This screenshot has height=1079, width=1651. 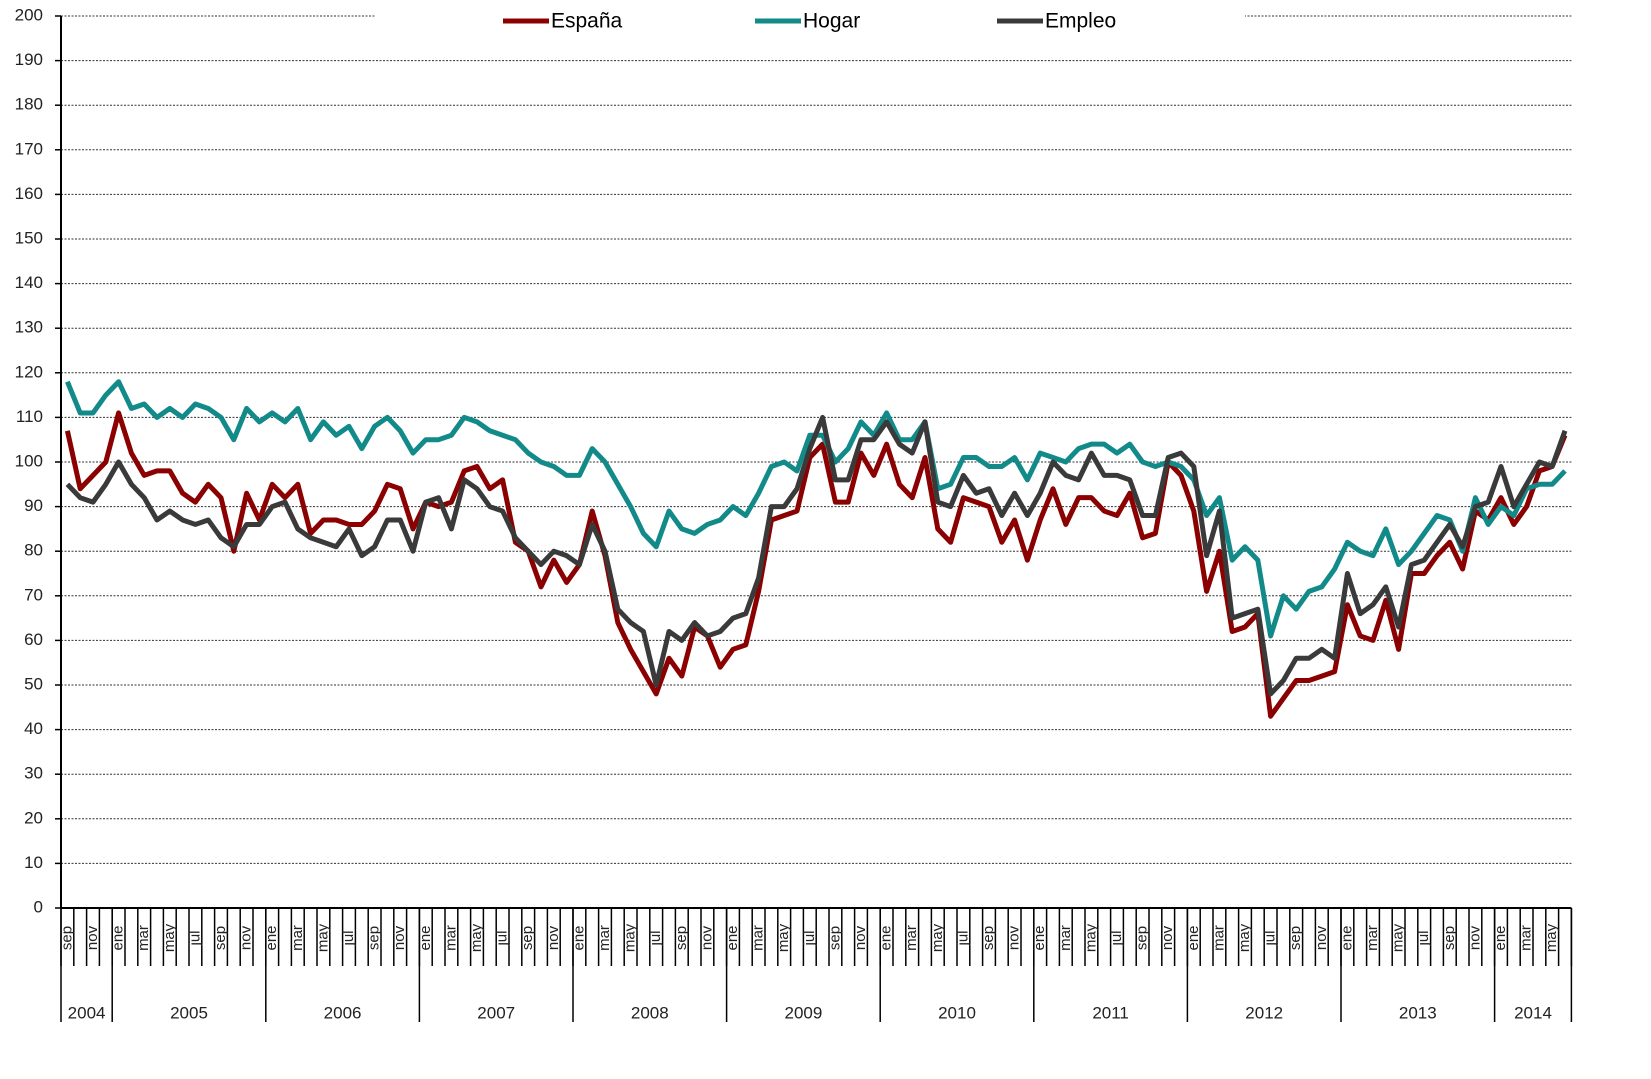 I want to click on y-tick-label: 140, so click(x=29, y=282).